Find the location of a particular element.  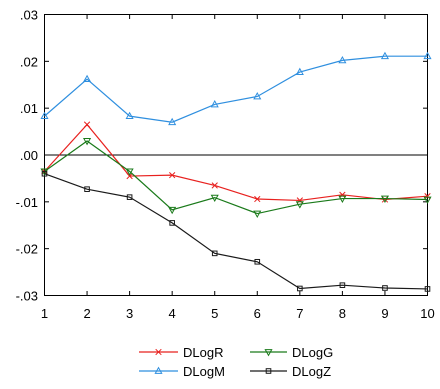

x-tick-label: 5 is located at coordinates (214, 313).